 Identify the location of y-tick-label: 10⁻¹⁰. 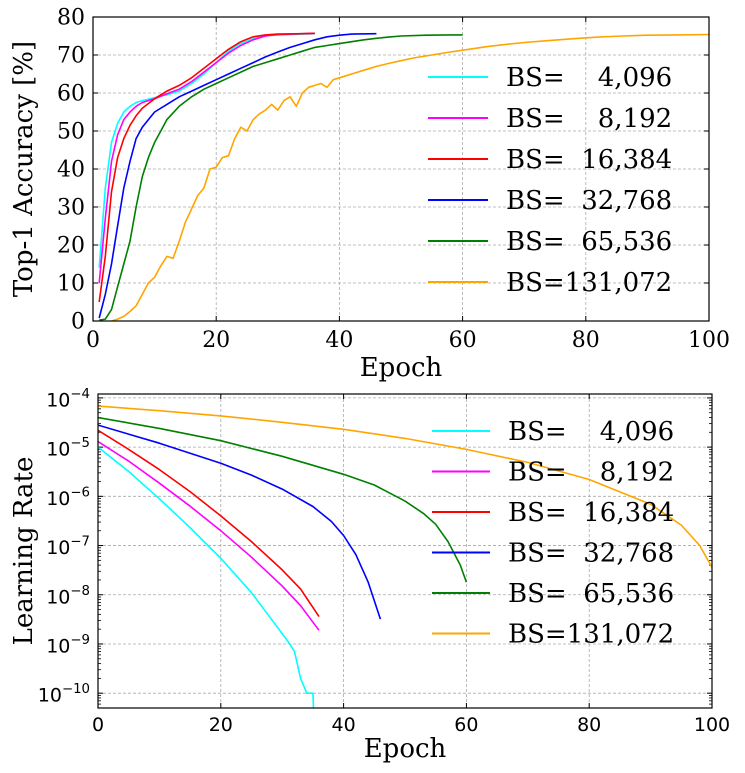
(64, 694).